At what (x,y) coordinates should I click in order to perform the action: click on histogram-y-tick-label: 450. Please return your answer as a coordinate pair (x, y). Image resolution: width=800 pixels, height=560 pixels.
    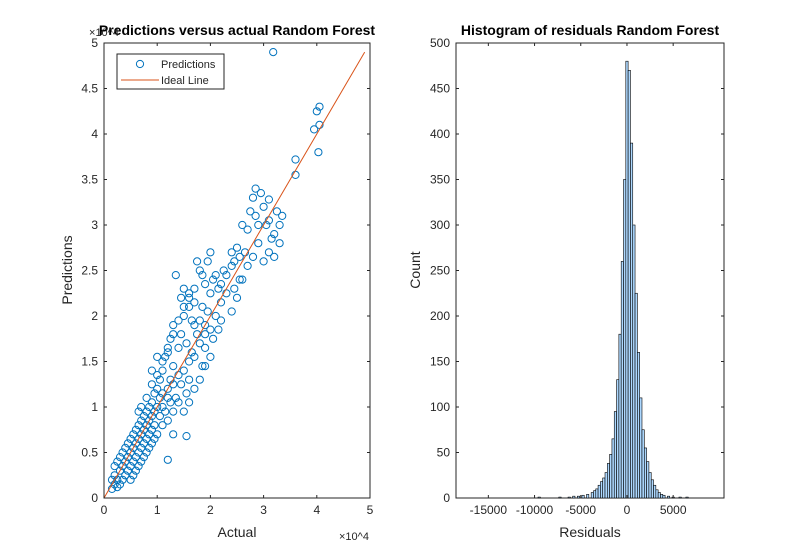
    Looking at the image, I should click on (440, 89).